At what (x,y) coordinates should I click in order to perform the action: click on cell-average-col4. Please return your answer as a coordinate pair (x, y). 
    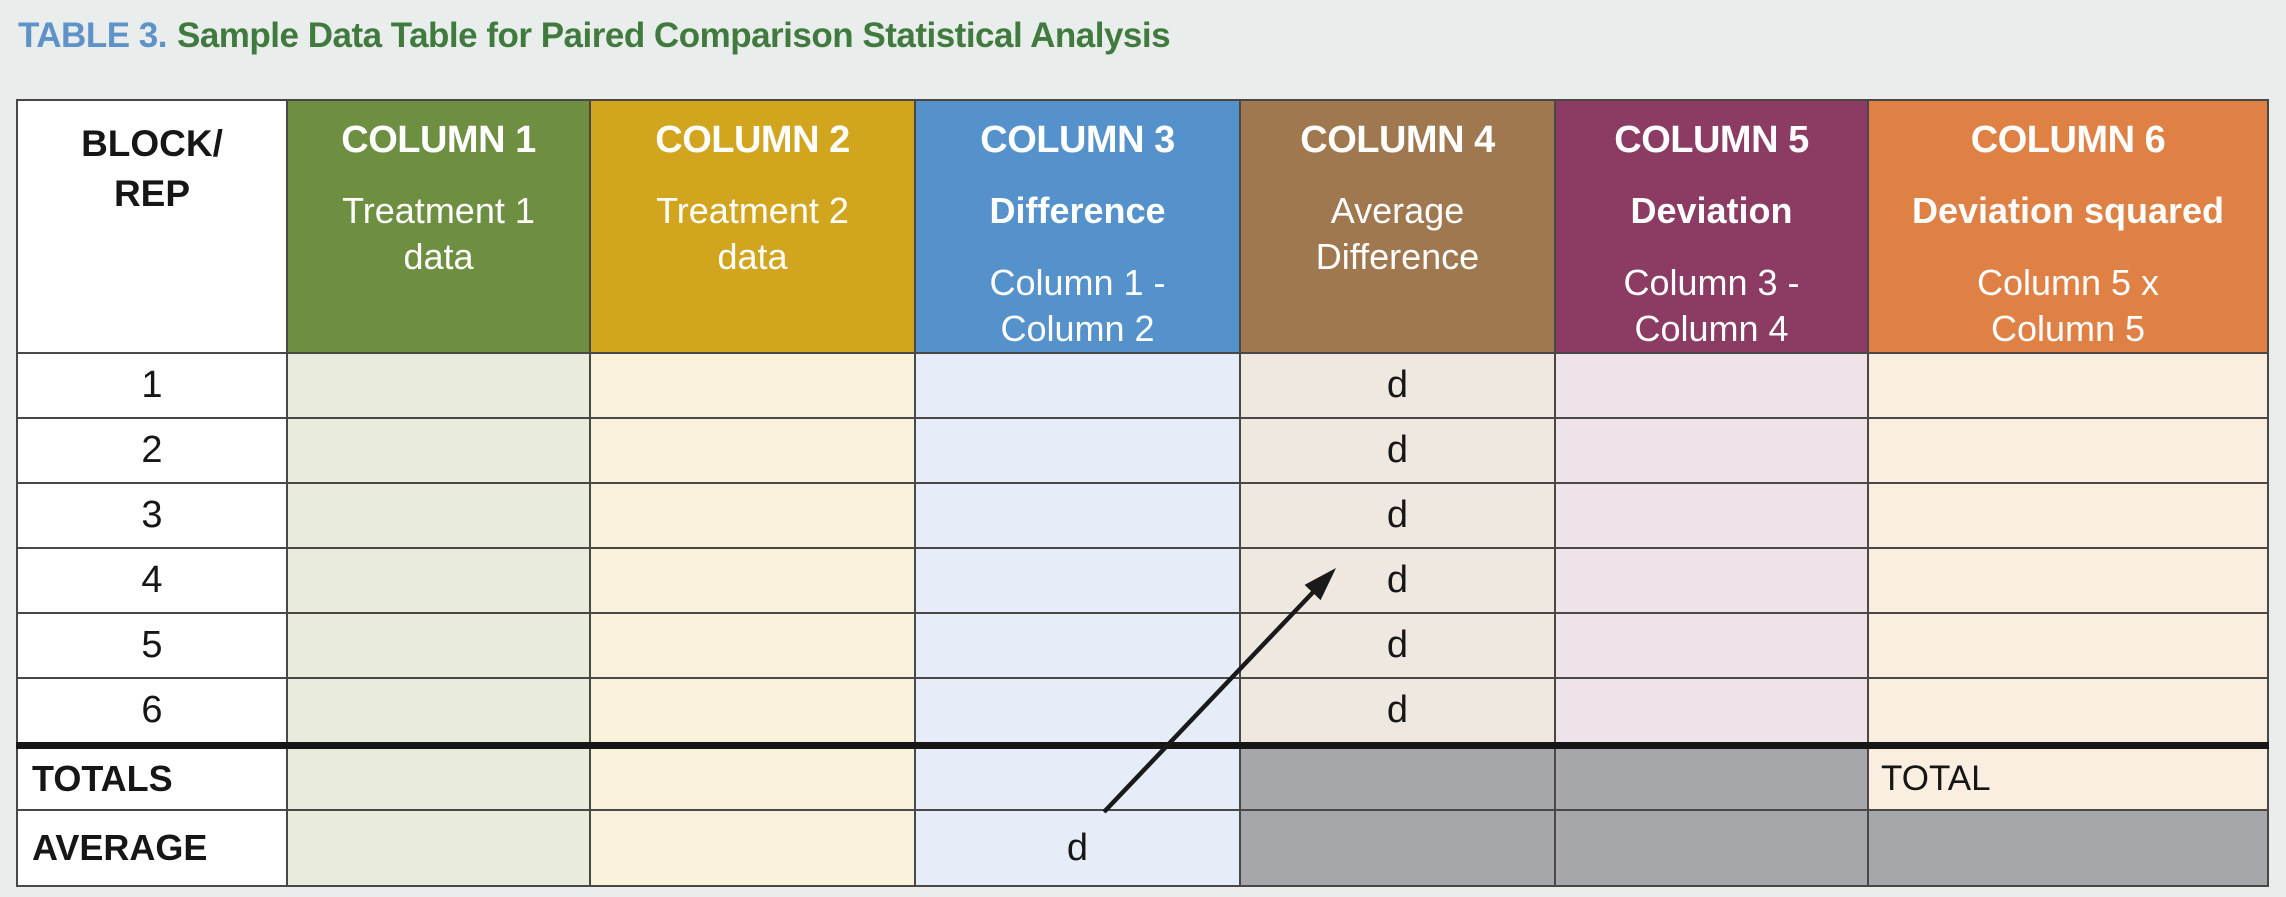
    Looking at the image, I should click on (1397, 848).